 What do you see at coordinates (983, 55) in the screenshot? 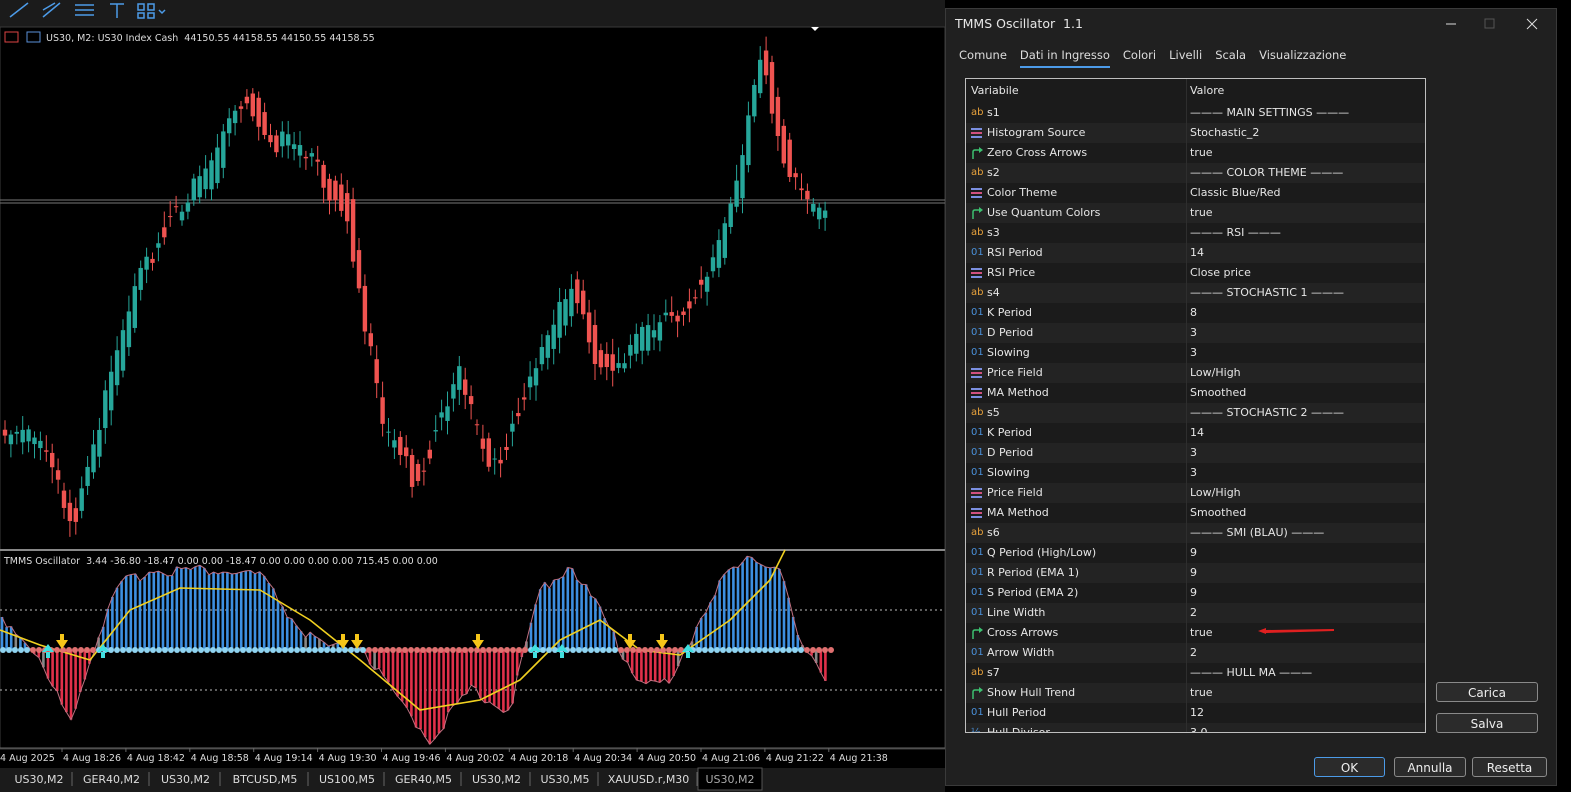
I see `dialog-tab: Comune` at bounding box center [983, 55].